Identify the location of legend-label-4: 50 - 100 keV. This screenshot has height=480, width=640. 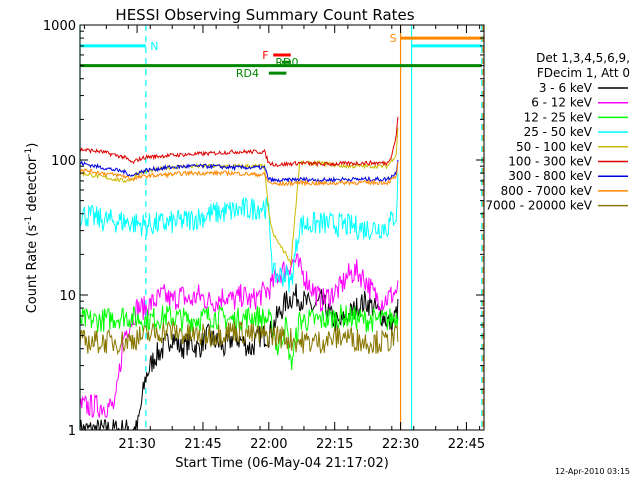
(554, 147).